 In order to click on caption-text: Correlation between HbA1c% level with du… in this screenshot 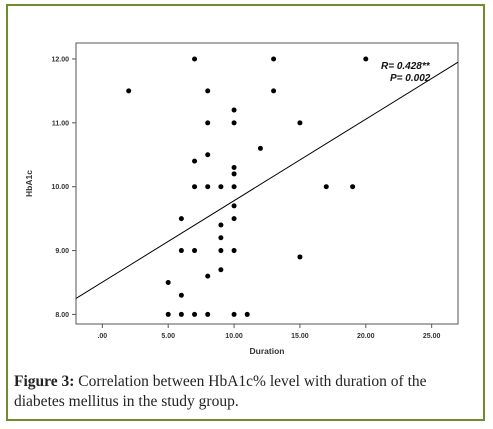, I will do `click(220, 391)`.